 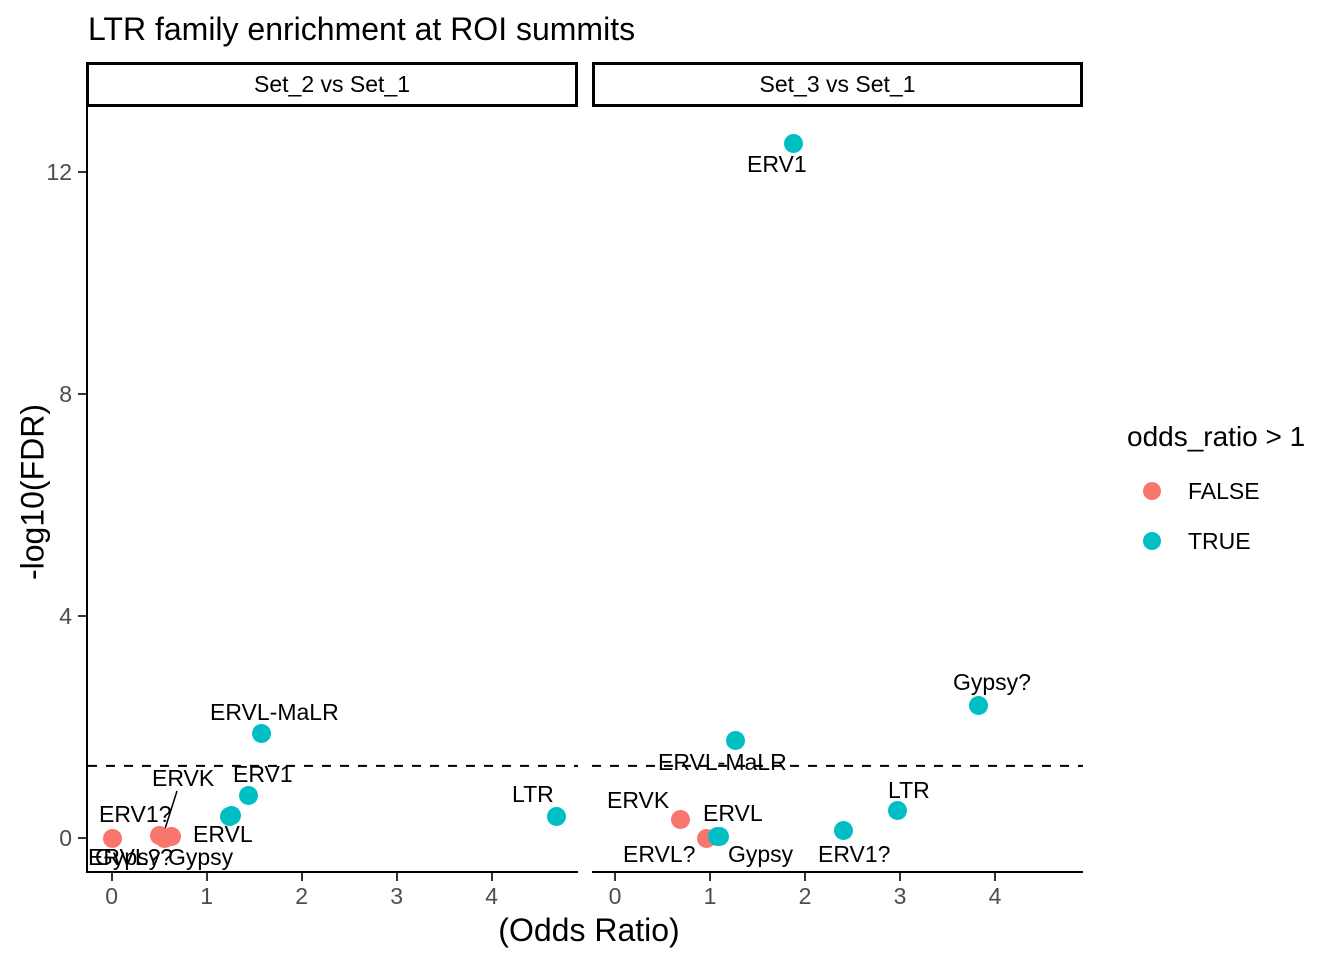 I want to click on legend-item-label: FALSE, so click(x=1224, y=490).